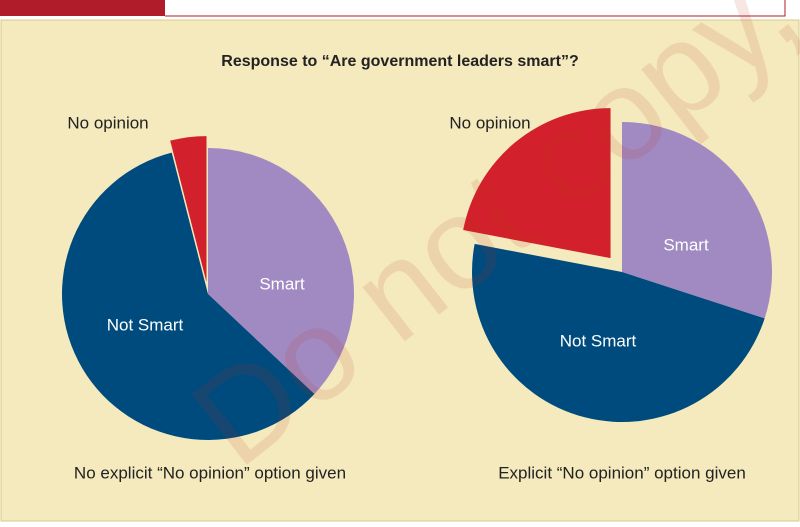 The width and height of the screenshot is (800, 527). Describe the element at coordinates (82, 8) in the screenshot. I see `header-bar` at that location.